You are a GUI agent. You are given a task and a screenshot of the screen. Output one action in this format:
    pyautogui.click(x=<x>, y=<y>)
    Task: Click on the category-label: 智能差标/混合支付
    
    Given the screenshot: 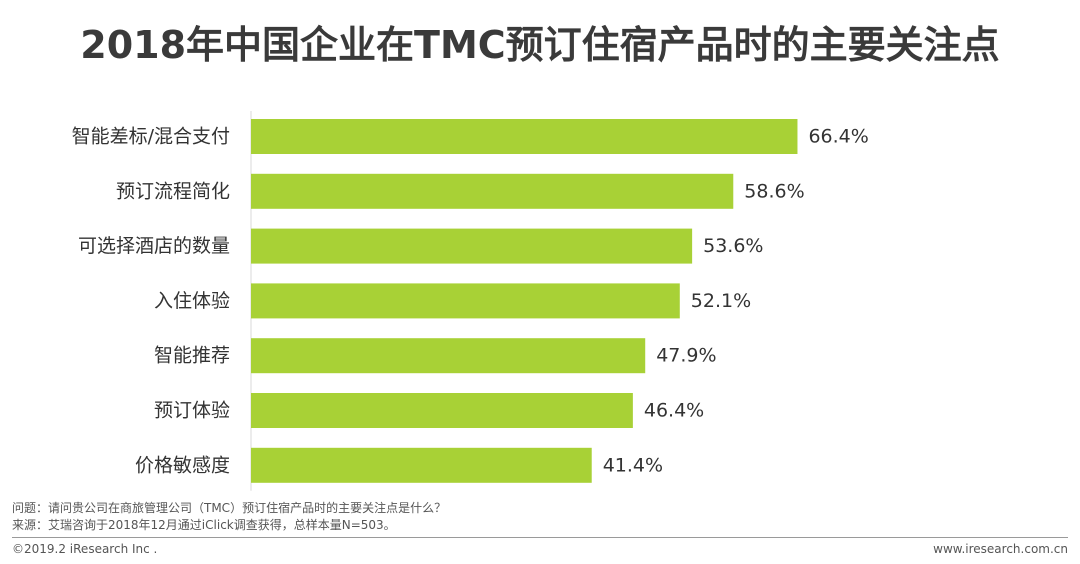 What is the action you would take?
    pyautogui.click(x=151, y=137)
    